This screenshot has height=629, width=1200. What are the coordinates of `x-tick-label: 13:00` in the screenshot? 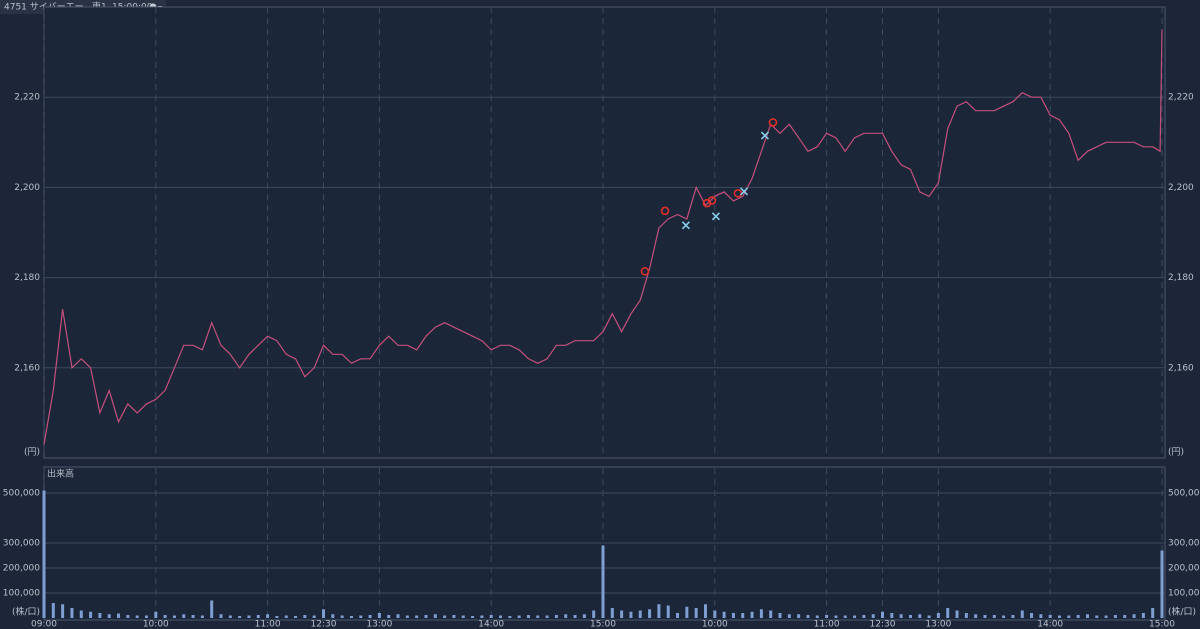 It's located at (379, 624).